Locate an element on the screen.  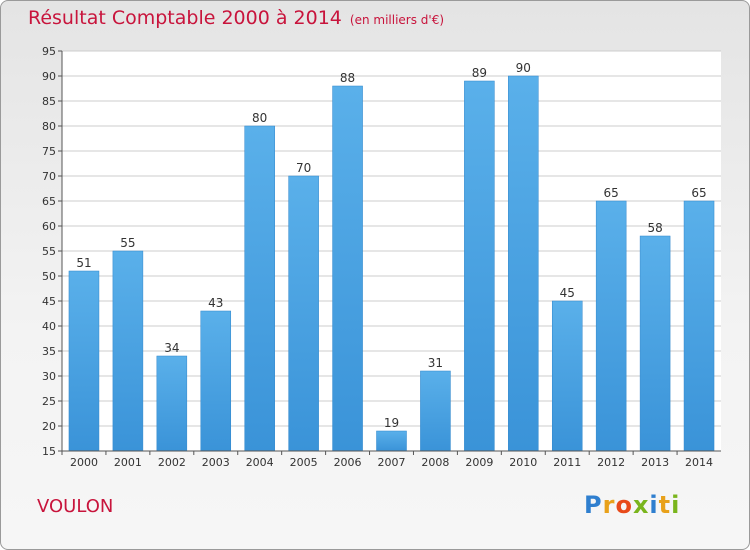
data-label: 31 is located at coordinates (435, 363).